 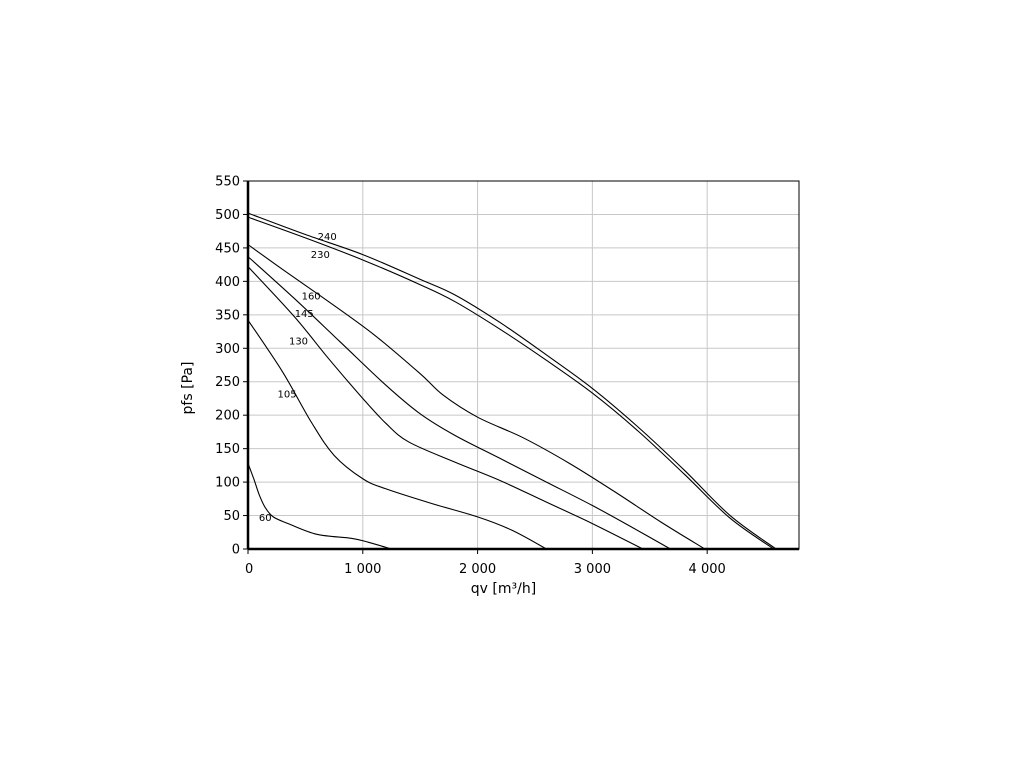 I want to click on x-axis-ticks: 0 1 000 2 000 3 000 4 000, so click(x=485, y=563).